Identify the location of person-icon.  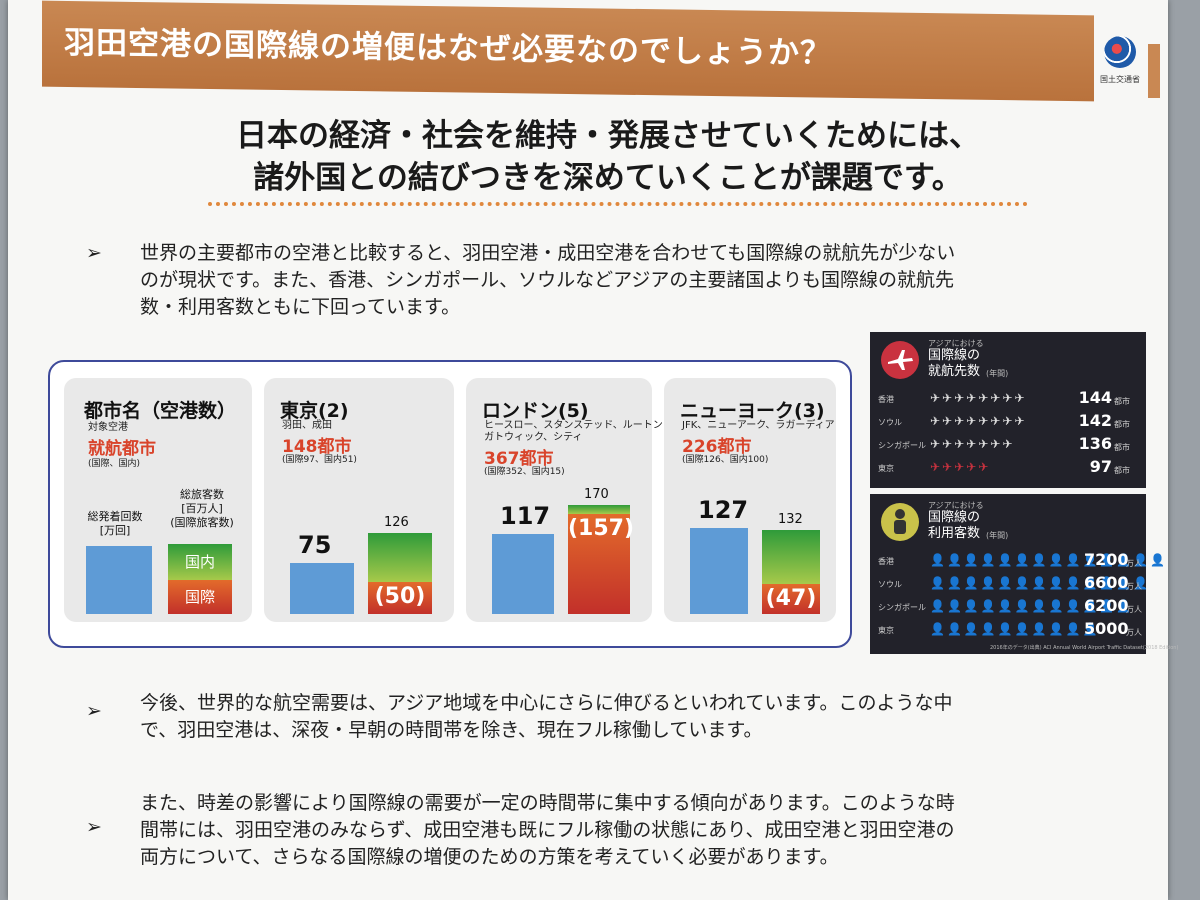
(900, 522).